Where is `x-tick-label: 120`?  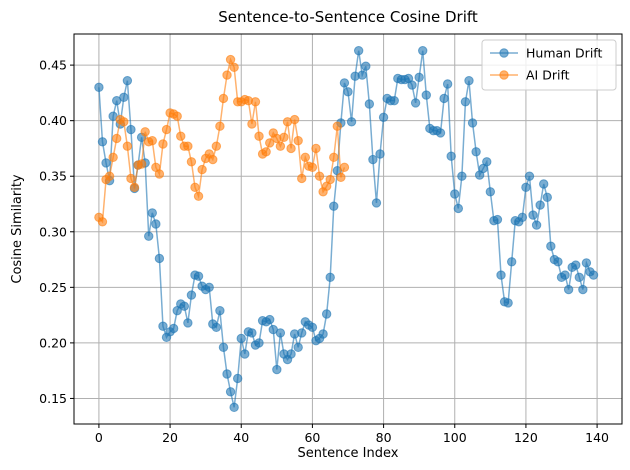 x-tick-label: 120 is located at coordinates (526, 437).